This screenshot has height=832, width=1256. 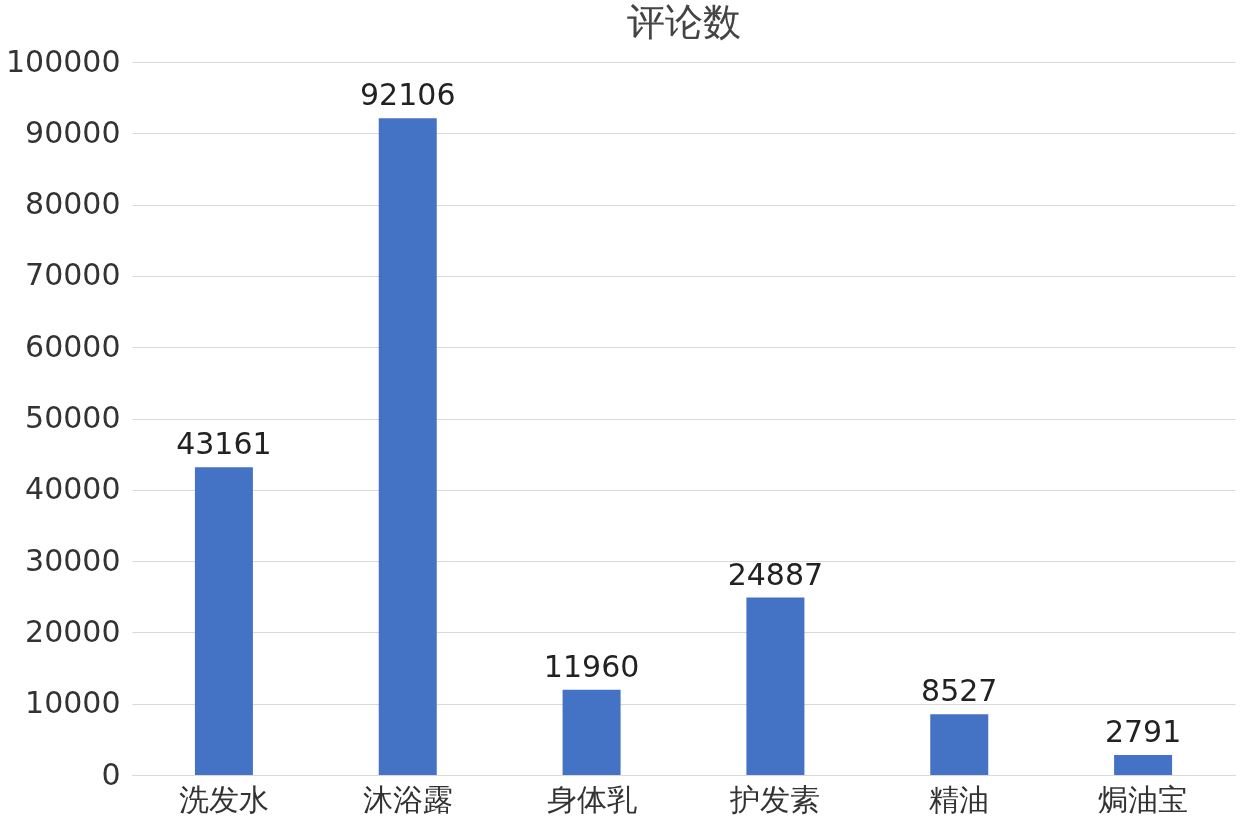 What do you see at coordinates (775, 799) in the screenshot?
I see `x-tick-label: 护发素` at bounding box center [775, 799].